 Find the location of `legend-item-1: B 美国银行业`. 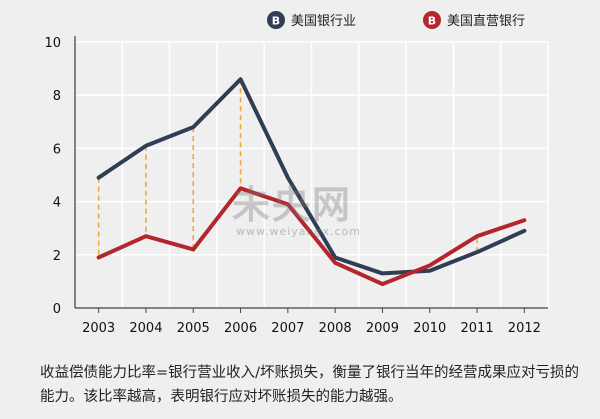

legend-item-1: B 美国银行业 is located at coordinates (311, 20).